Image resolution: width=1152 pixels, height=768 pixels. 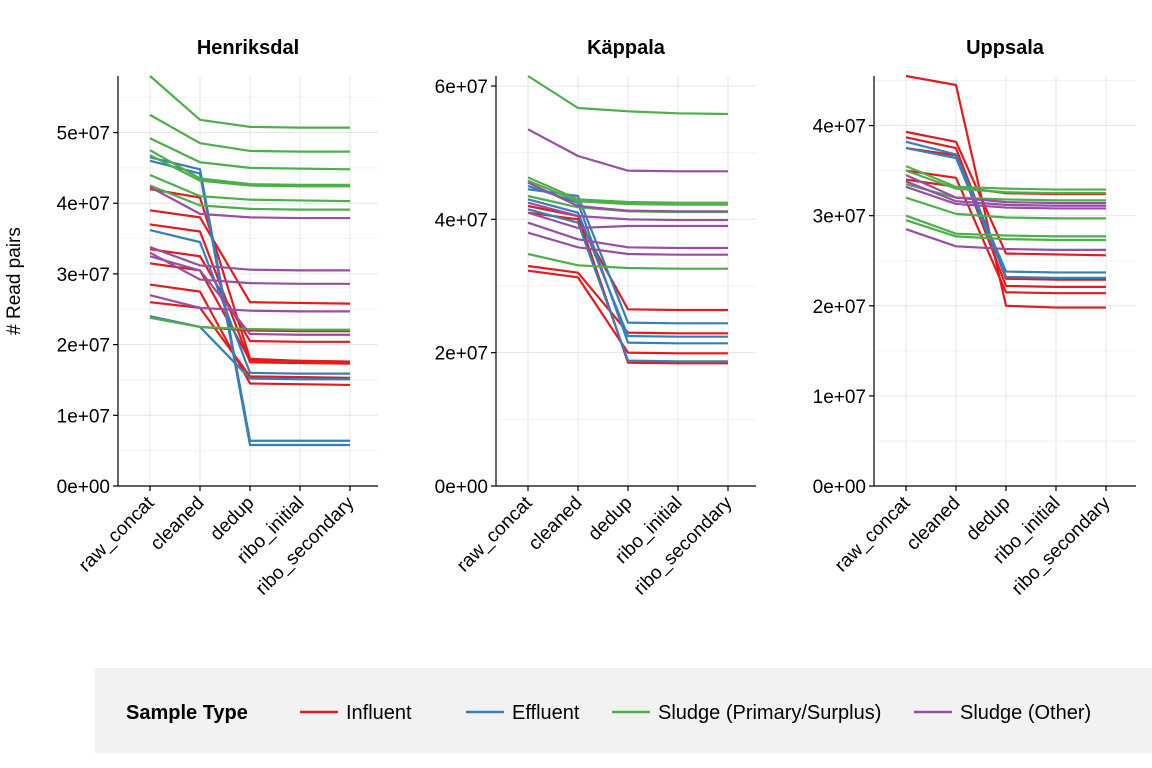 I want to click on legend-title: Sample Type, so click(x=187, y=713).